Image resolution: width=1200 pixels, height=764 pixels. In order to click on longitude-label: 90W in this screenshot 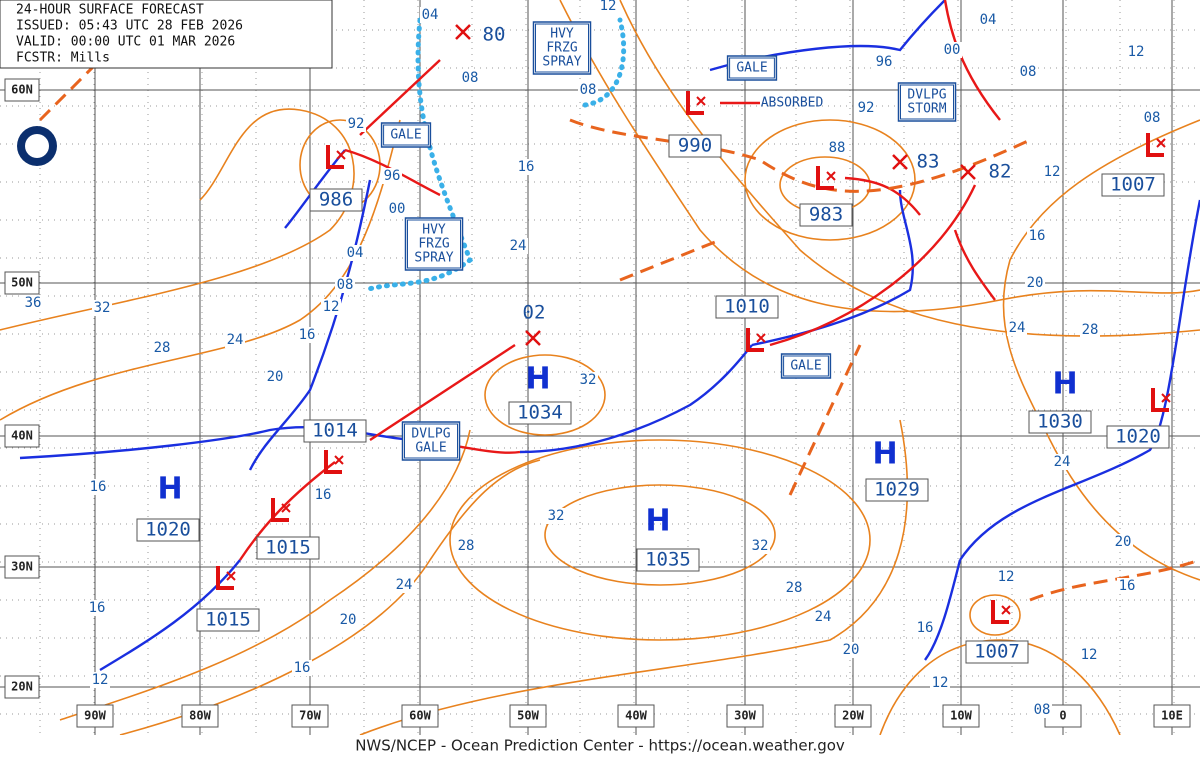, I will do `click(95, 716)`.